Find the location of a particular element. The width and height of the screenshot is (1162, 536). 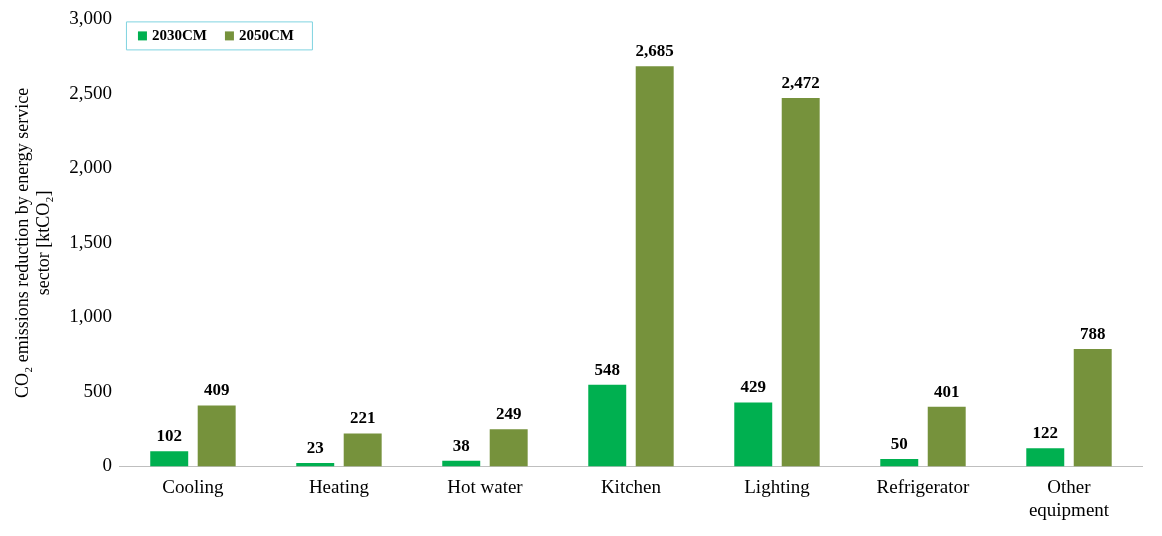

x-tick-label: Other equipment is located at coordinates (1069, 497).